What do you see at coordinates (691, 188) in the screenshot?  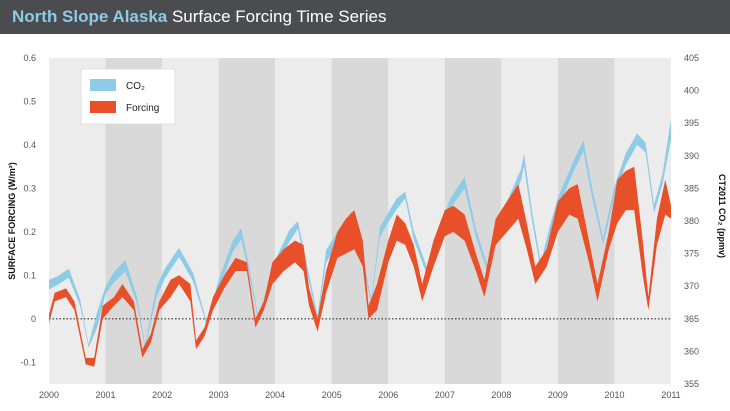 I see `right-tick-label: 385` at bounding box center [691, 188].